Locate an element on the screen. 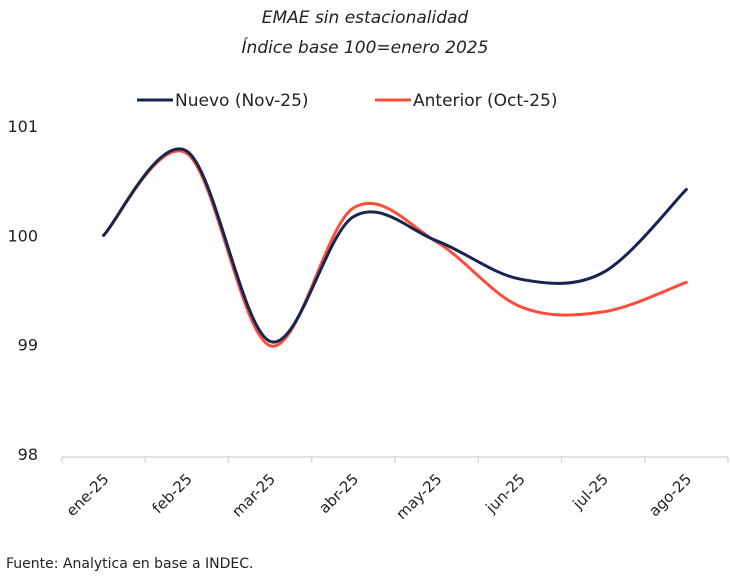  x-tick-label: jul-25 is located at coordinates (590, 491).